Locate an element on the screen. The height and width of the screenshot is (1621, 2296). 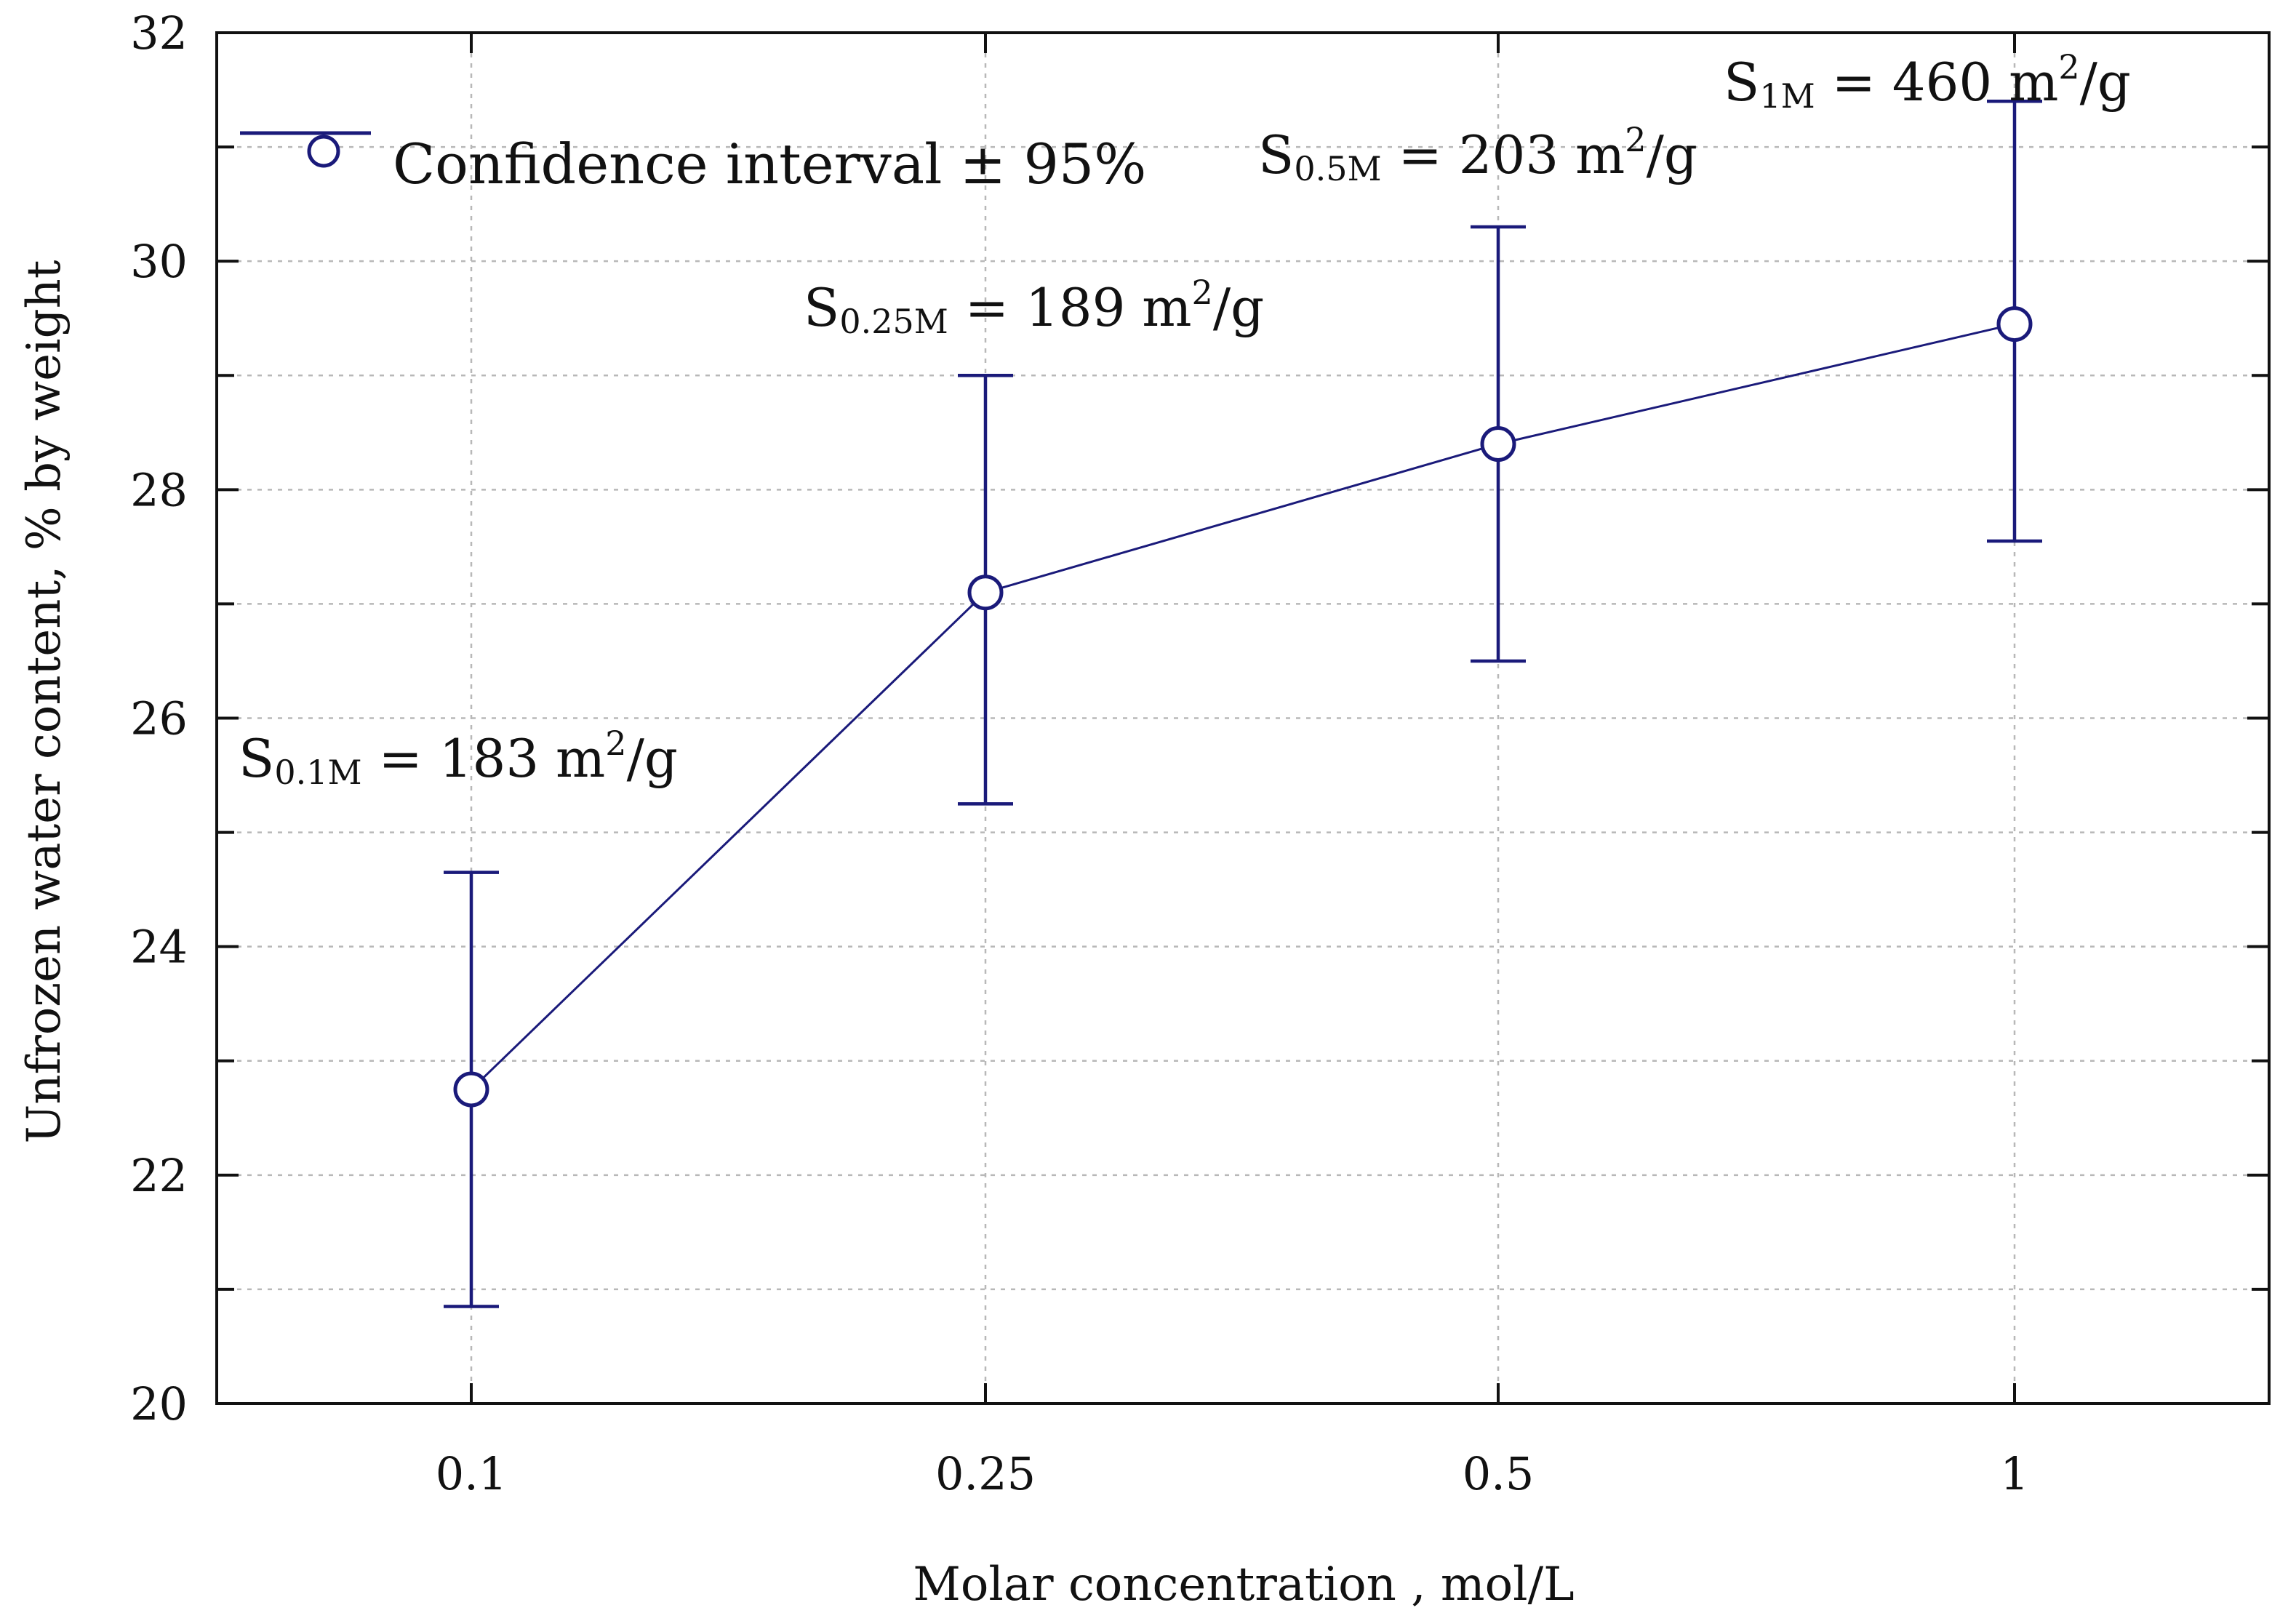
y-tick-label: 22 is located at coordinates (159, 1175).